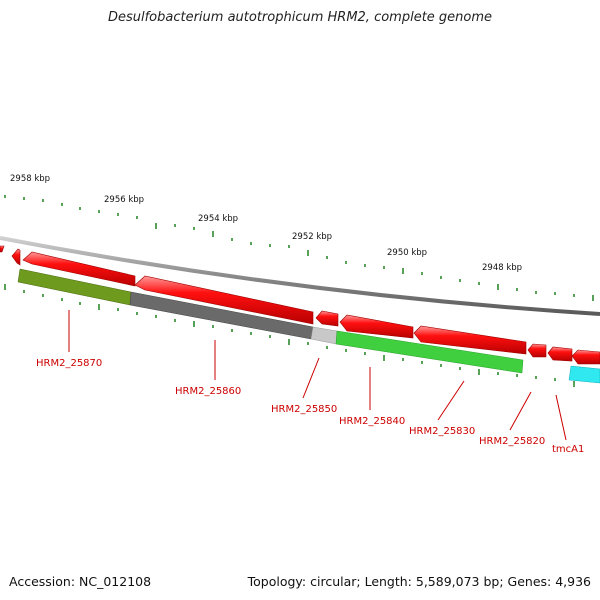 The image size is (600, 600). What do you see at coordinates (584, 374) in the screenshot?
I see `gene-bar-tmca1` at bounding box center [584, 374].